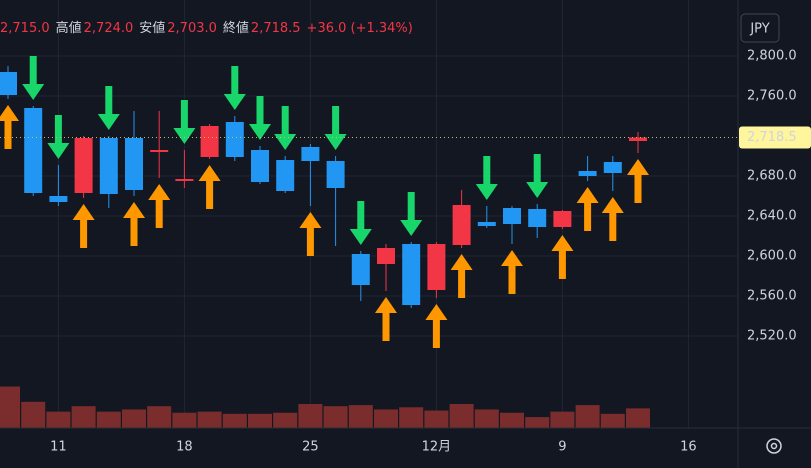 The width and height of the screenshot is (811, 468). I want to click on settings-icon, so click(774, 446).